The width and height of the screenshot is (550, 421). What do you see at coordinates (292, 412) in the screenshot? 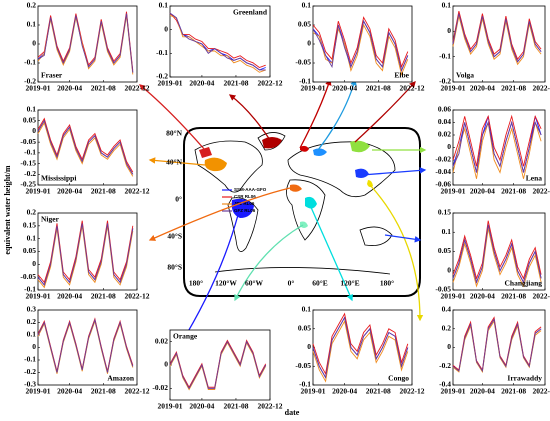
I see `x-axis-label: date` at bounding box center [292, 412].